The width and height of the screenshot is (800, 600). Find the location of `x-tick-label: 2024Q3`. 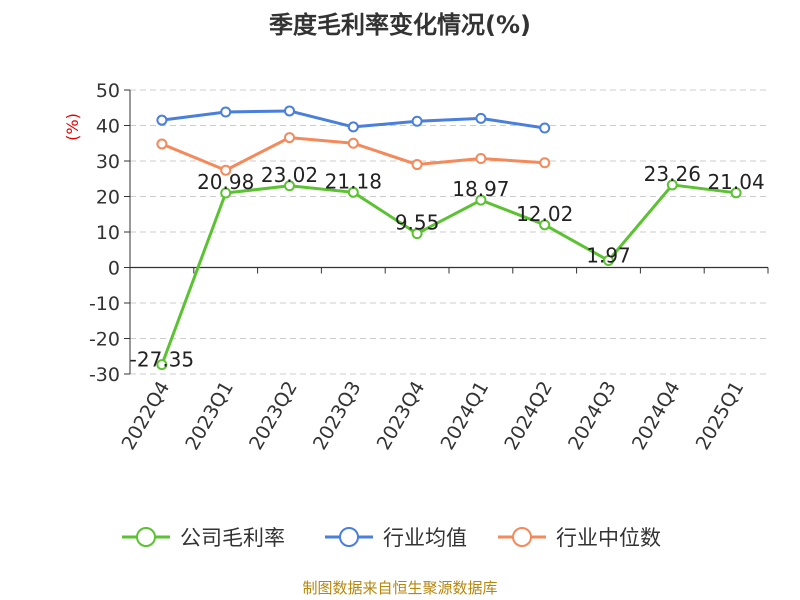

x-tick-label: 2024Q3 is located at coordinates (592, 416).